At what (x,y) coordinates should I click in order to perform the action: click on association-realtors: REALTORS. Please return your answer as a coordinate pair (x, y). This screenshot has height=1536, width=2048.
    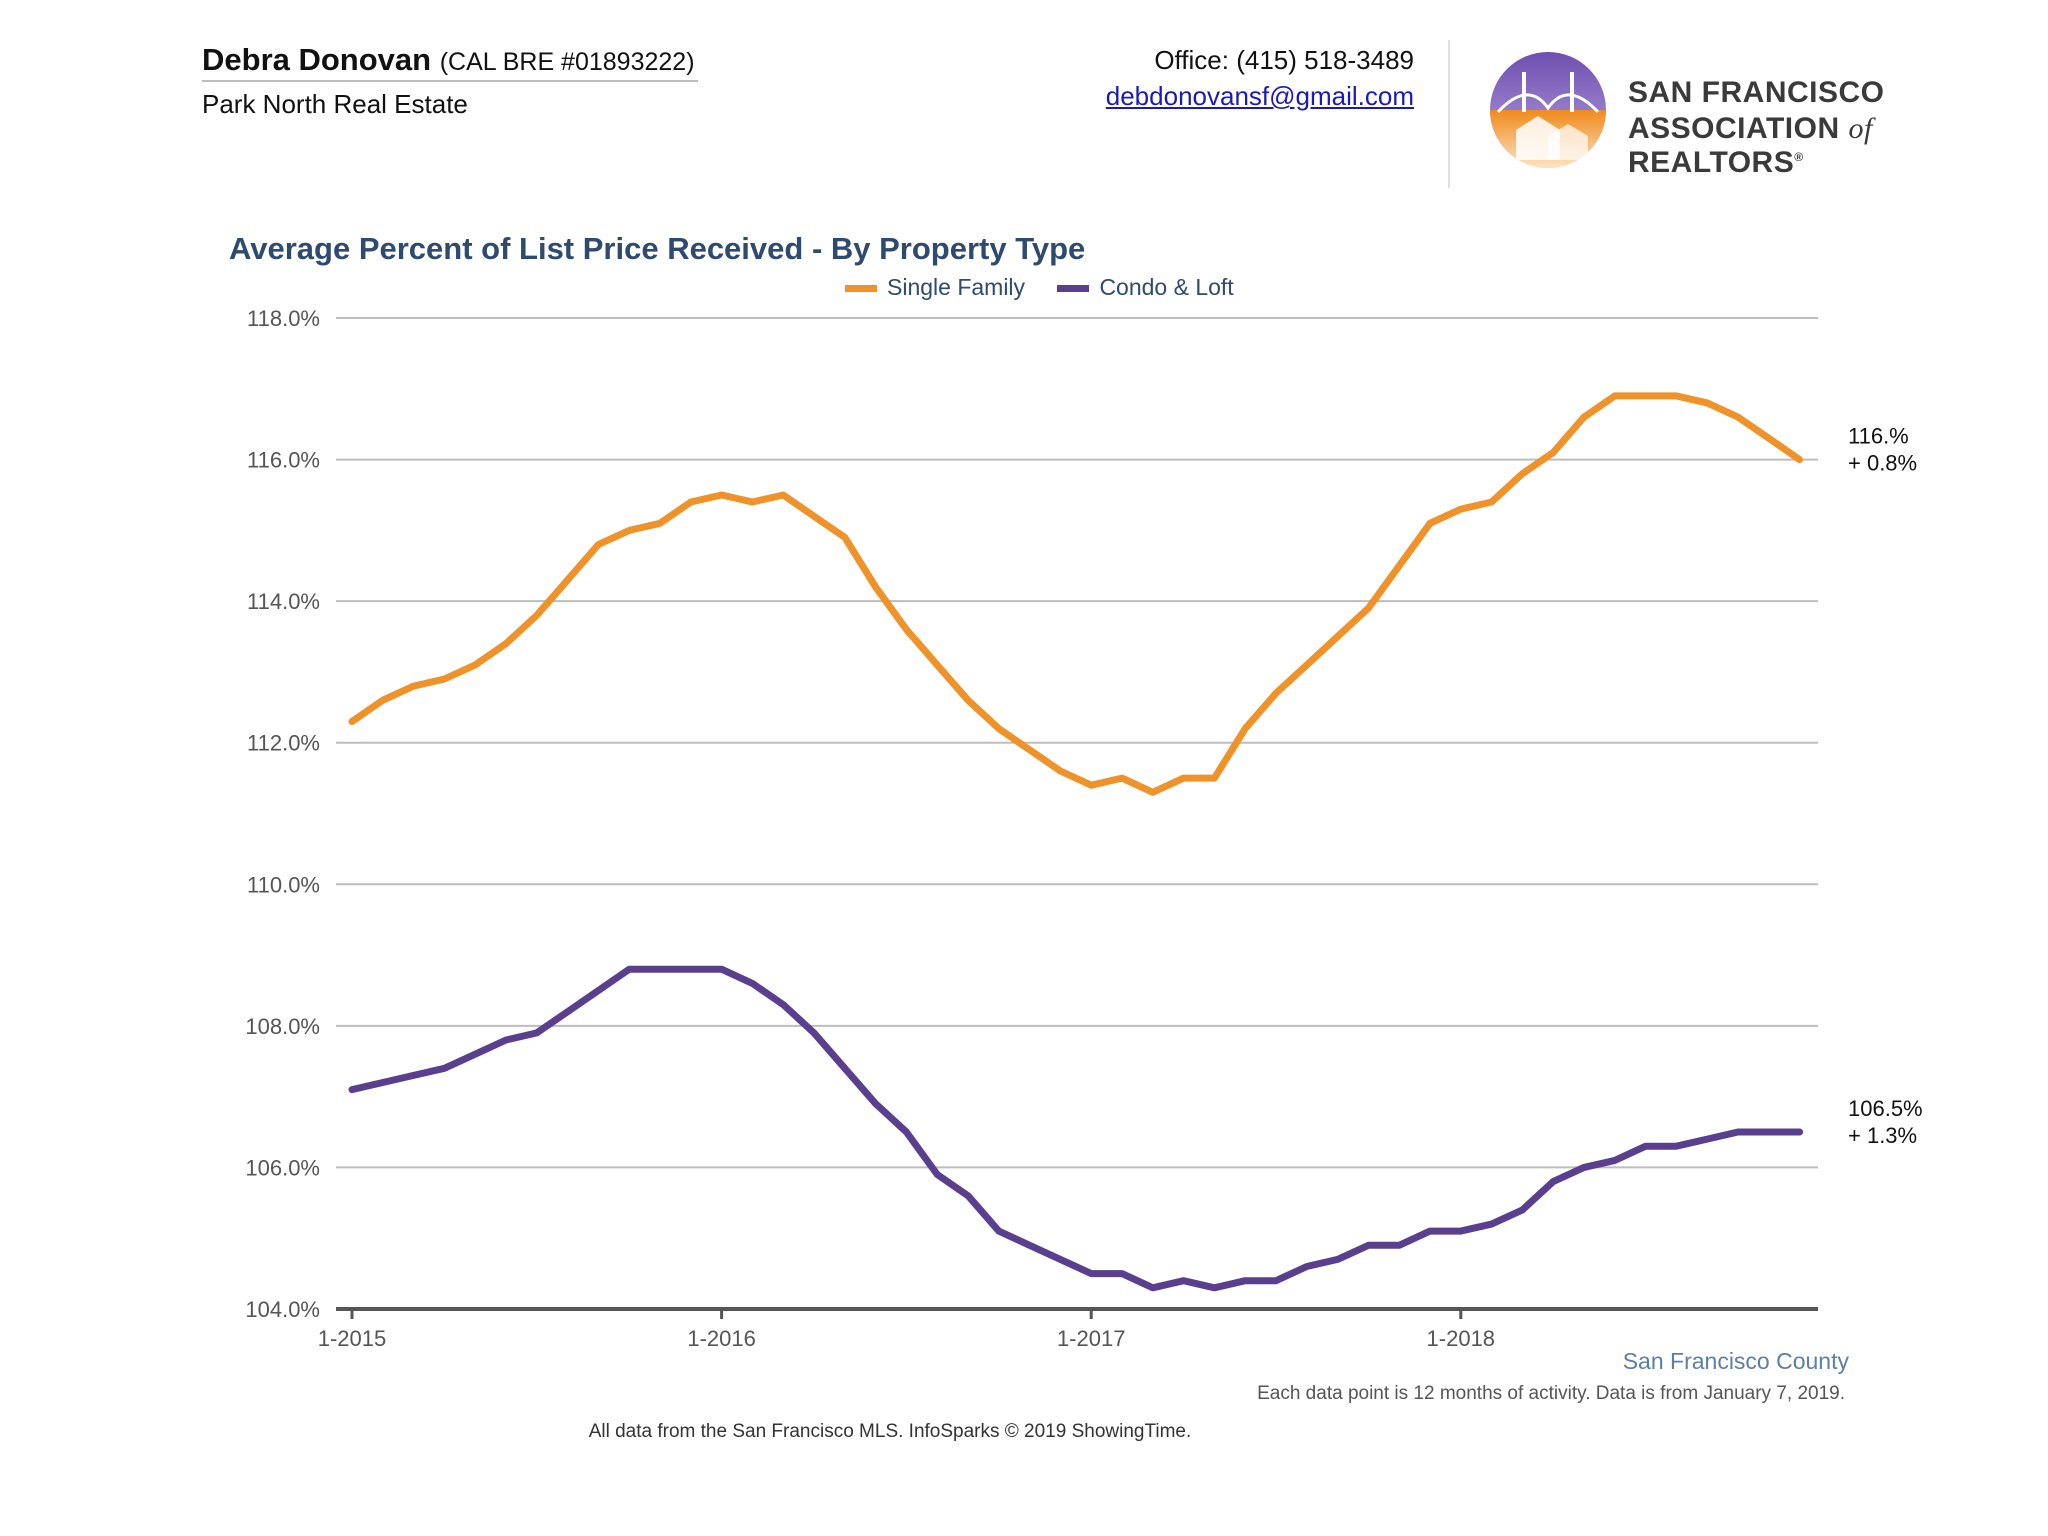
    Looking at the image, I should click on (1711, 162).